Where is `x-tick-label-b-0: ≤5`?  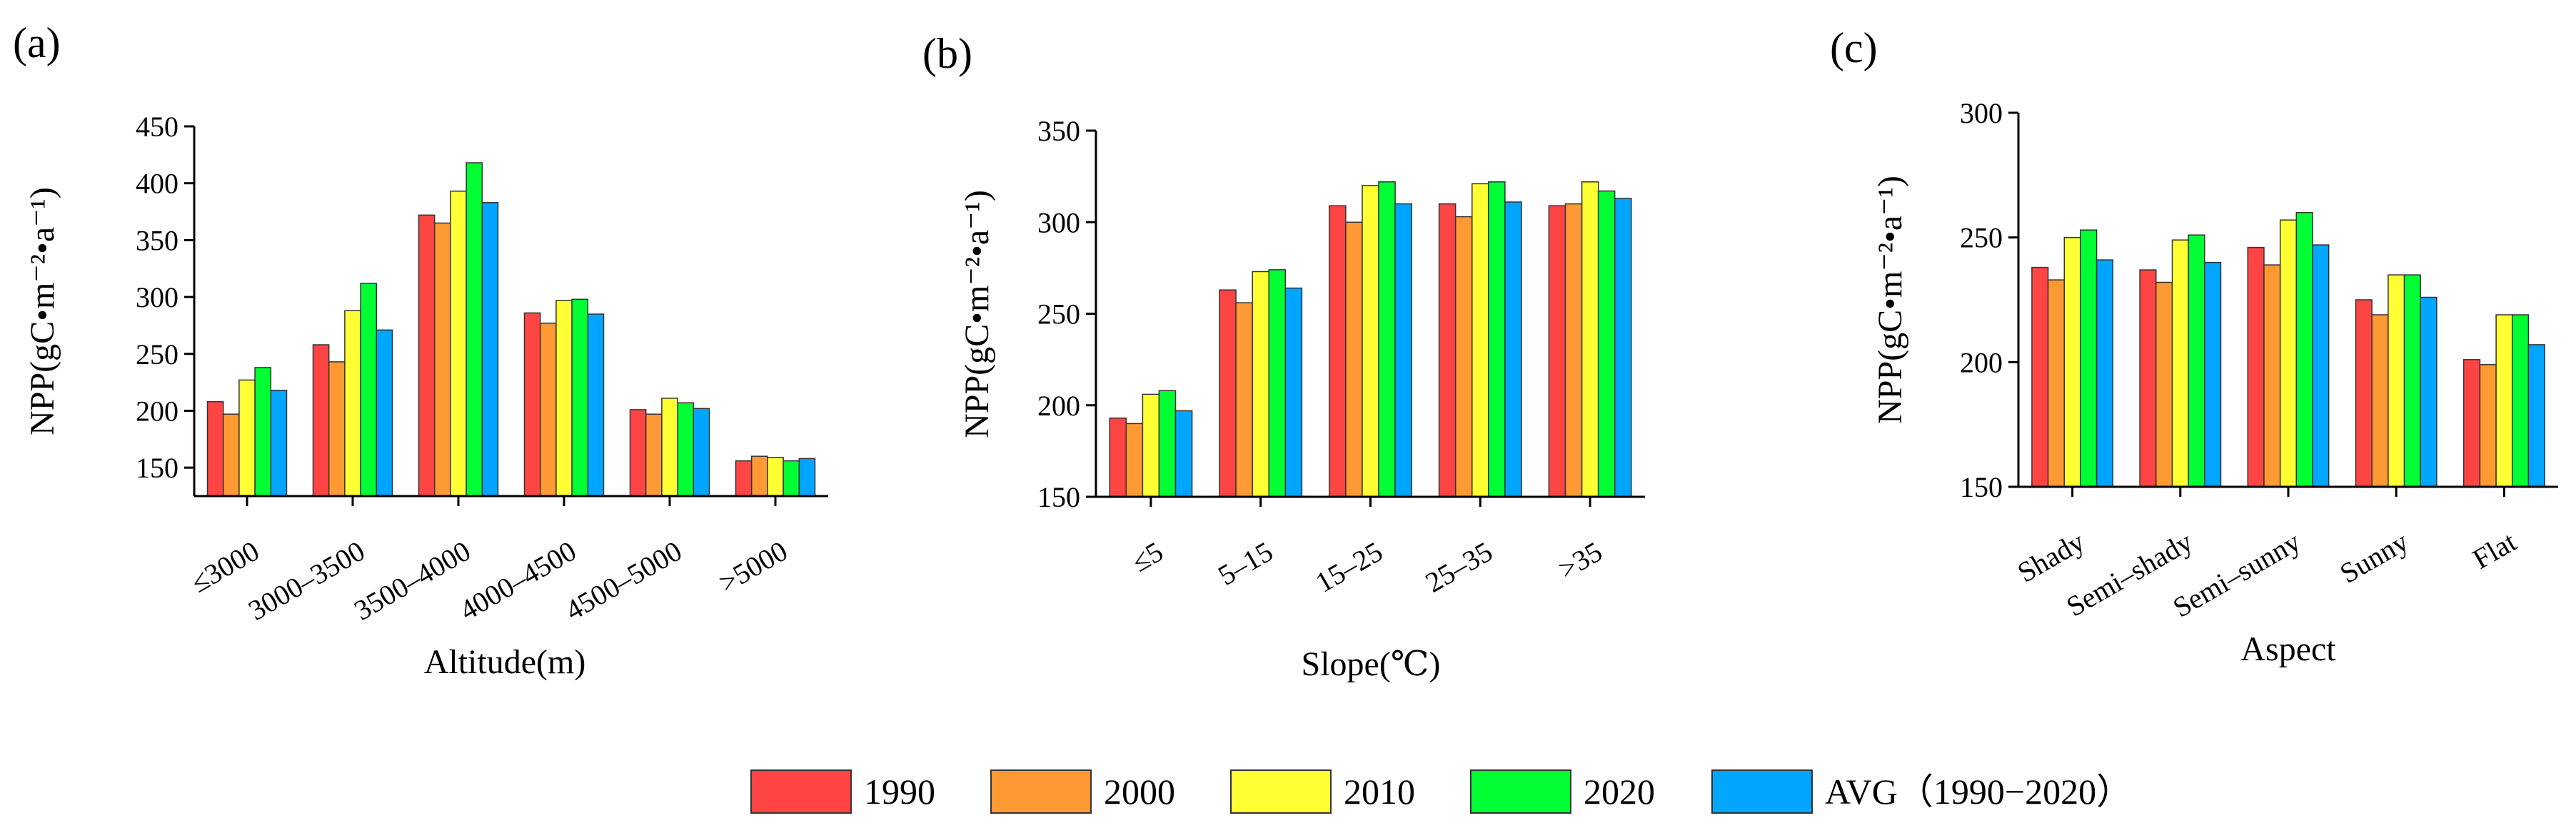 x-tick-label-b-0: ≤5 is located at coordinates (1148, 557).